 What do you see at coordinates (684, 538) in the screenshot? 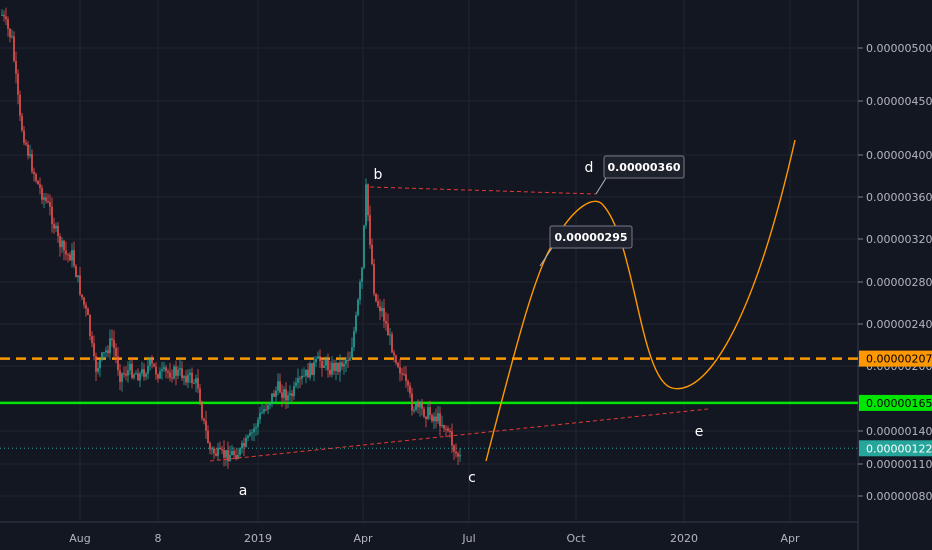
I see `x-tick-label: 2020` at bounding box center [684, 538].